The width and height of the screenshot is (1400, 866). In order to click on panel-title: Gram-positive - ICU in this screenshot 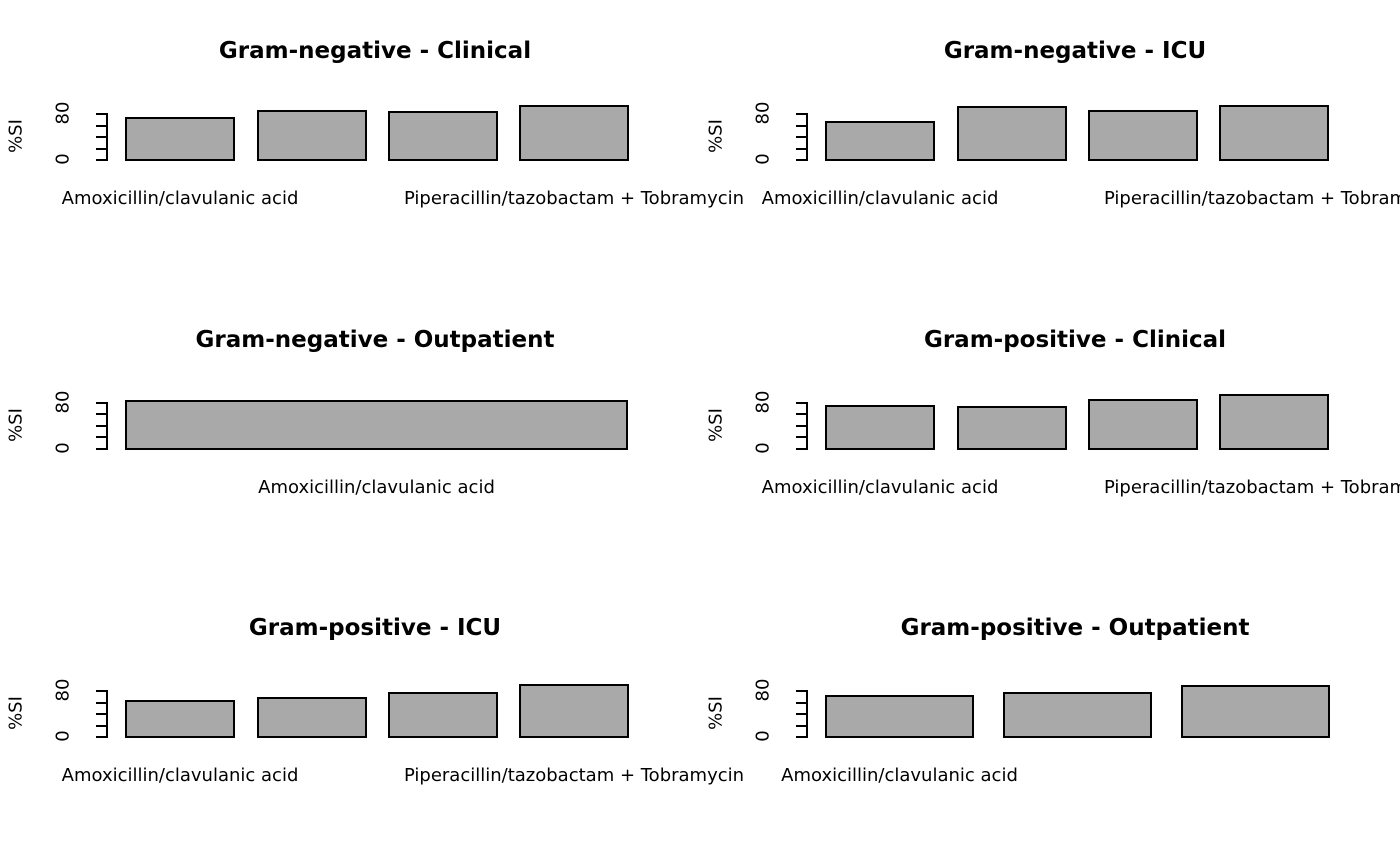, I will do `click(375, 628)`.